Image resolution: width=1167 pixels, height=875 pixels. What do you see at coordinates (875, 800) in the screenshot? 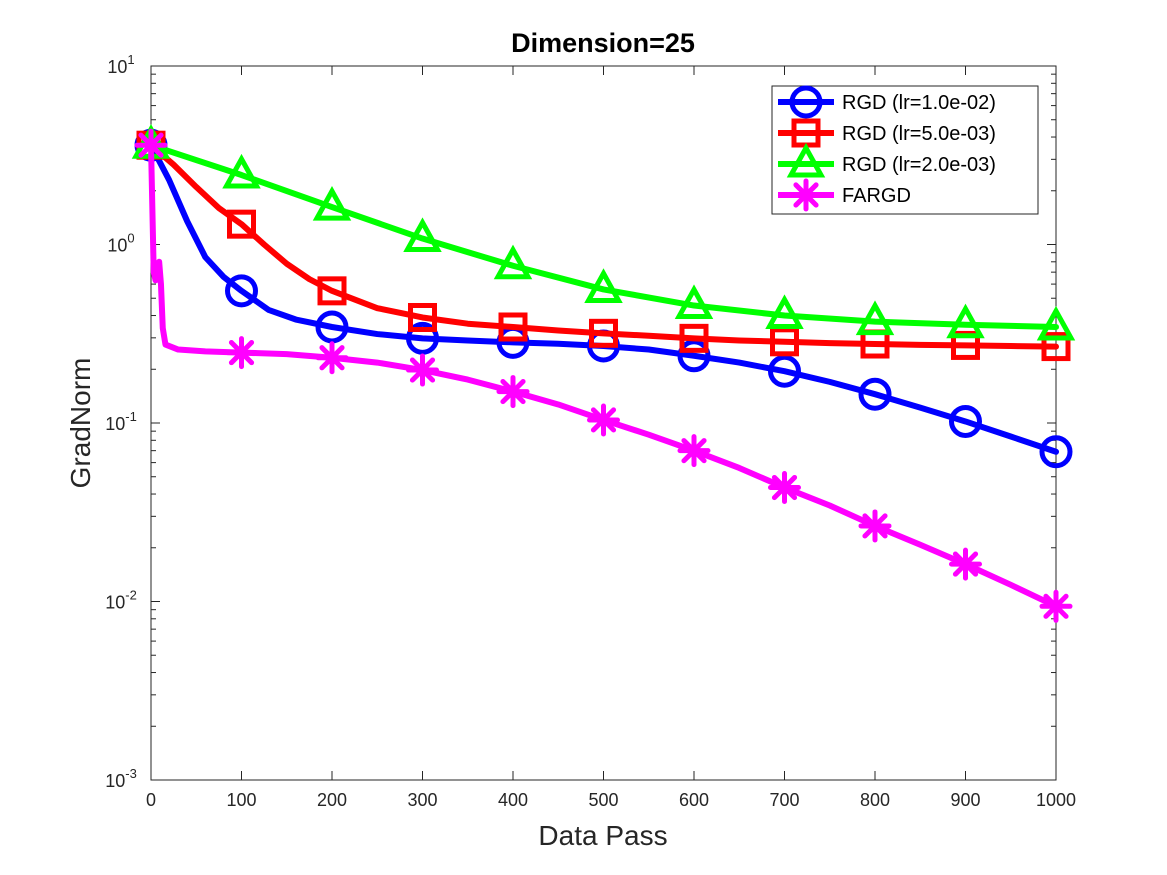
I see `x-tick-label: 800` at bounding box center [875, 800].